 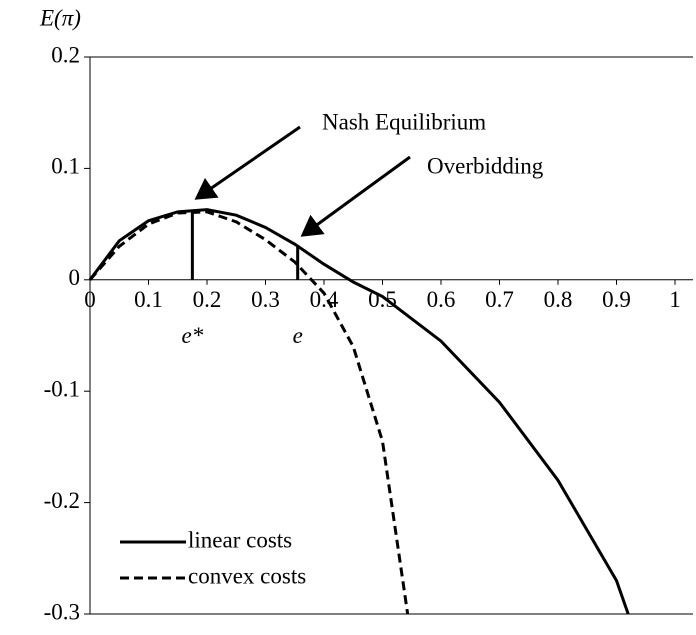 What do you see at coordinates (558, 299) in the screenshot?
I see `x-tick-label: 0.8` at bounding box center [558, 299].